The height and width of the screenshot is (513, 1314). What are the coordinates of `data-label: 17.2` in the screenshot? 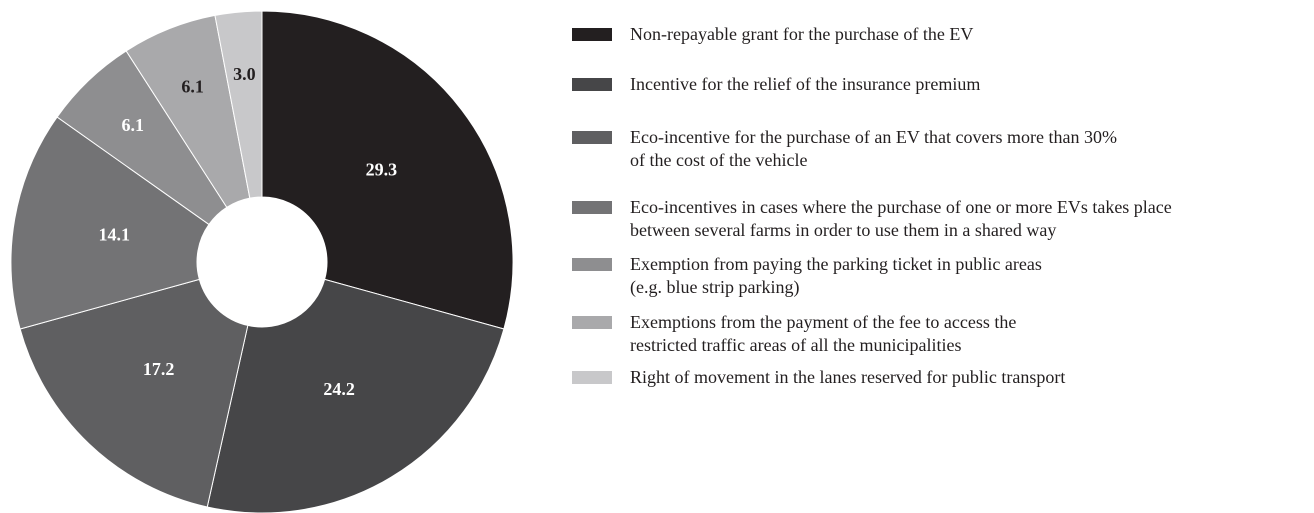 It's located at (159, 369).